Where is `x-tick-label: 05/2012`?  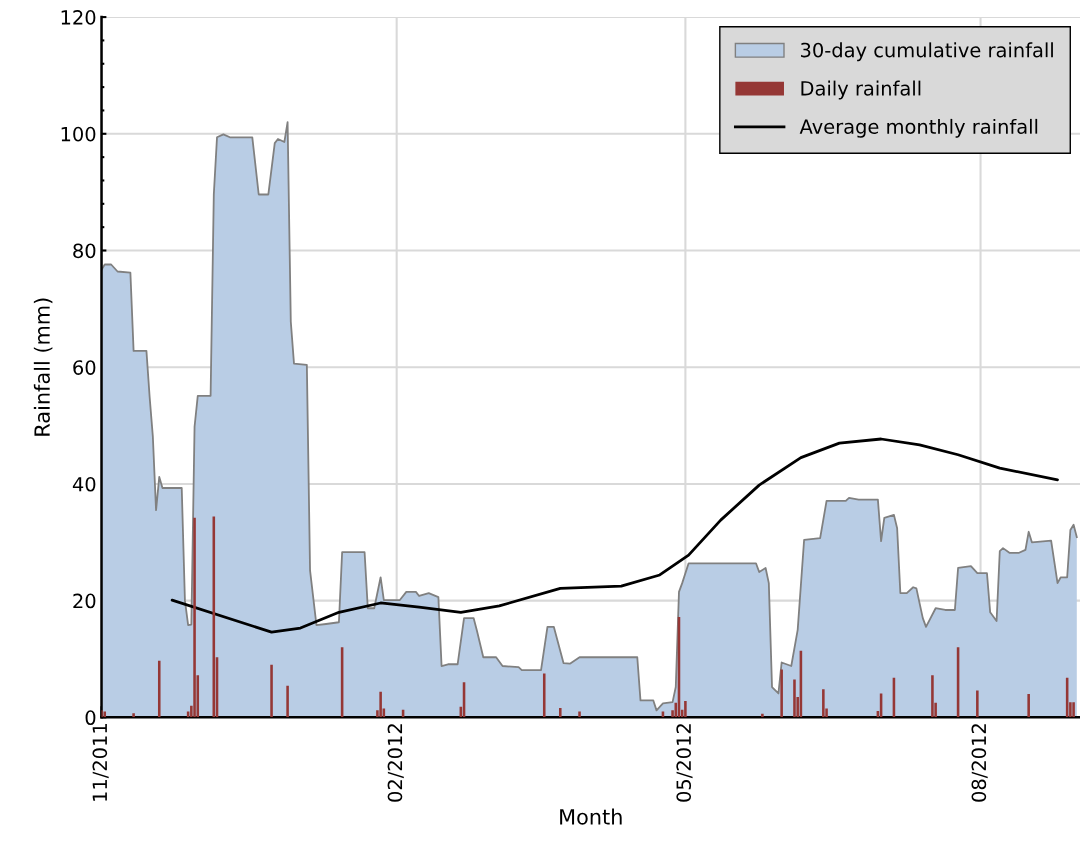
x-tick-label: 05/2012 is located at coordinates (684, 763).